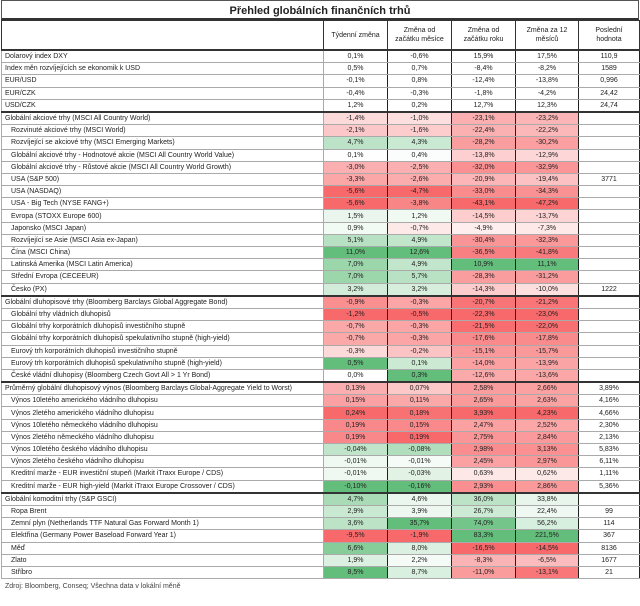  What do you see at coordinates (419, 265) in the screenshot?
I see `value-cell: 4,9%` at bounding box center [419, 265].